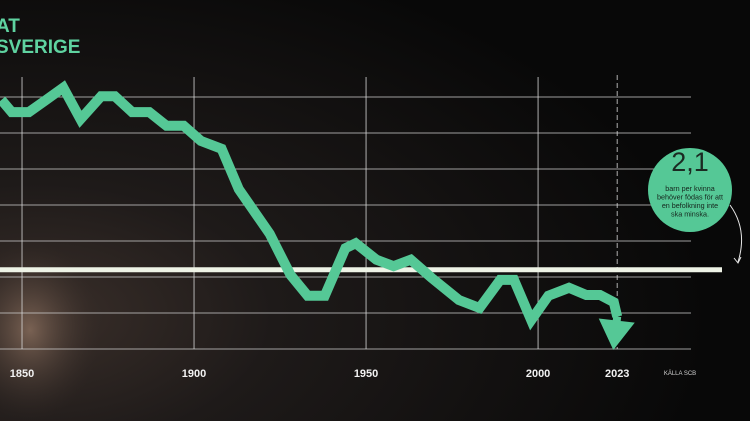 This screenshot has width=750, height=421. What do you see at coordinates (50, 330) in the screenshot?
I see `background-figure` at bounding box center [50, 330].